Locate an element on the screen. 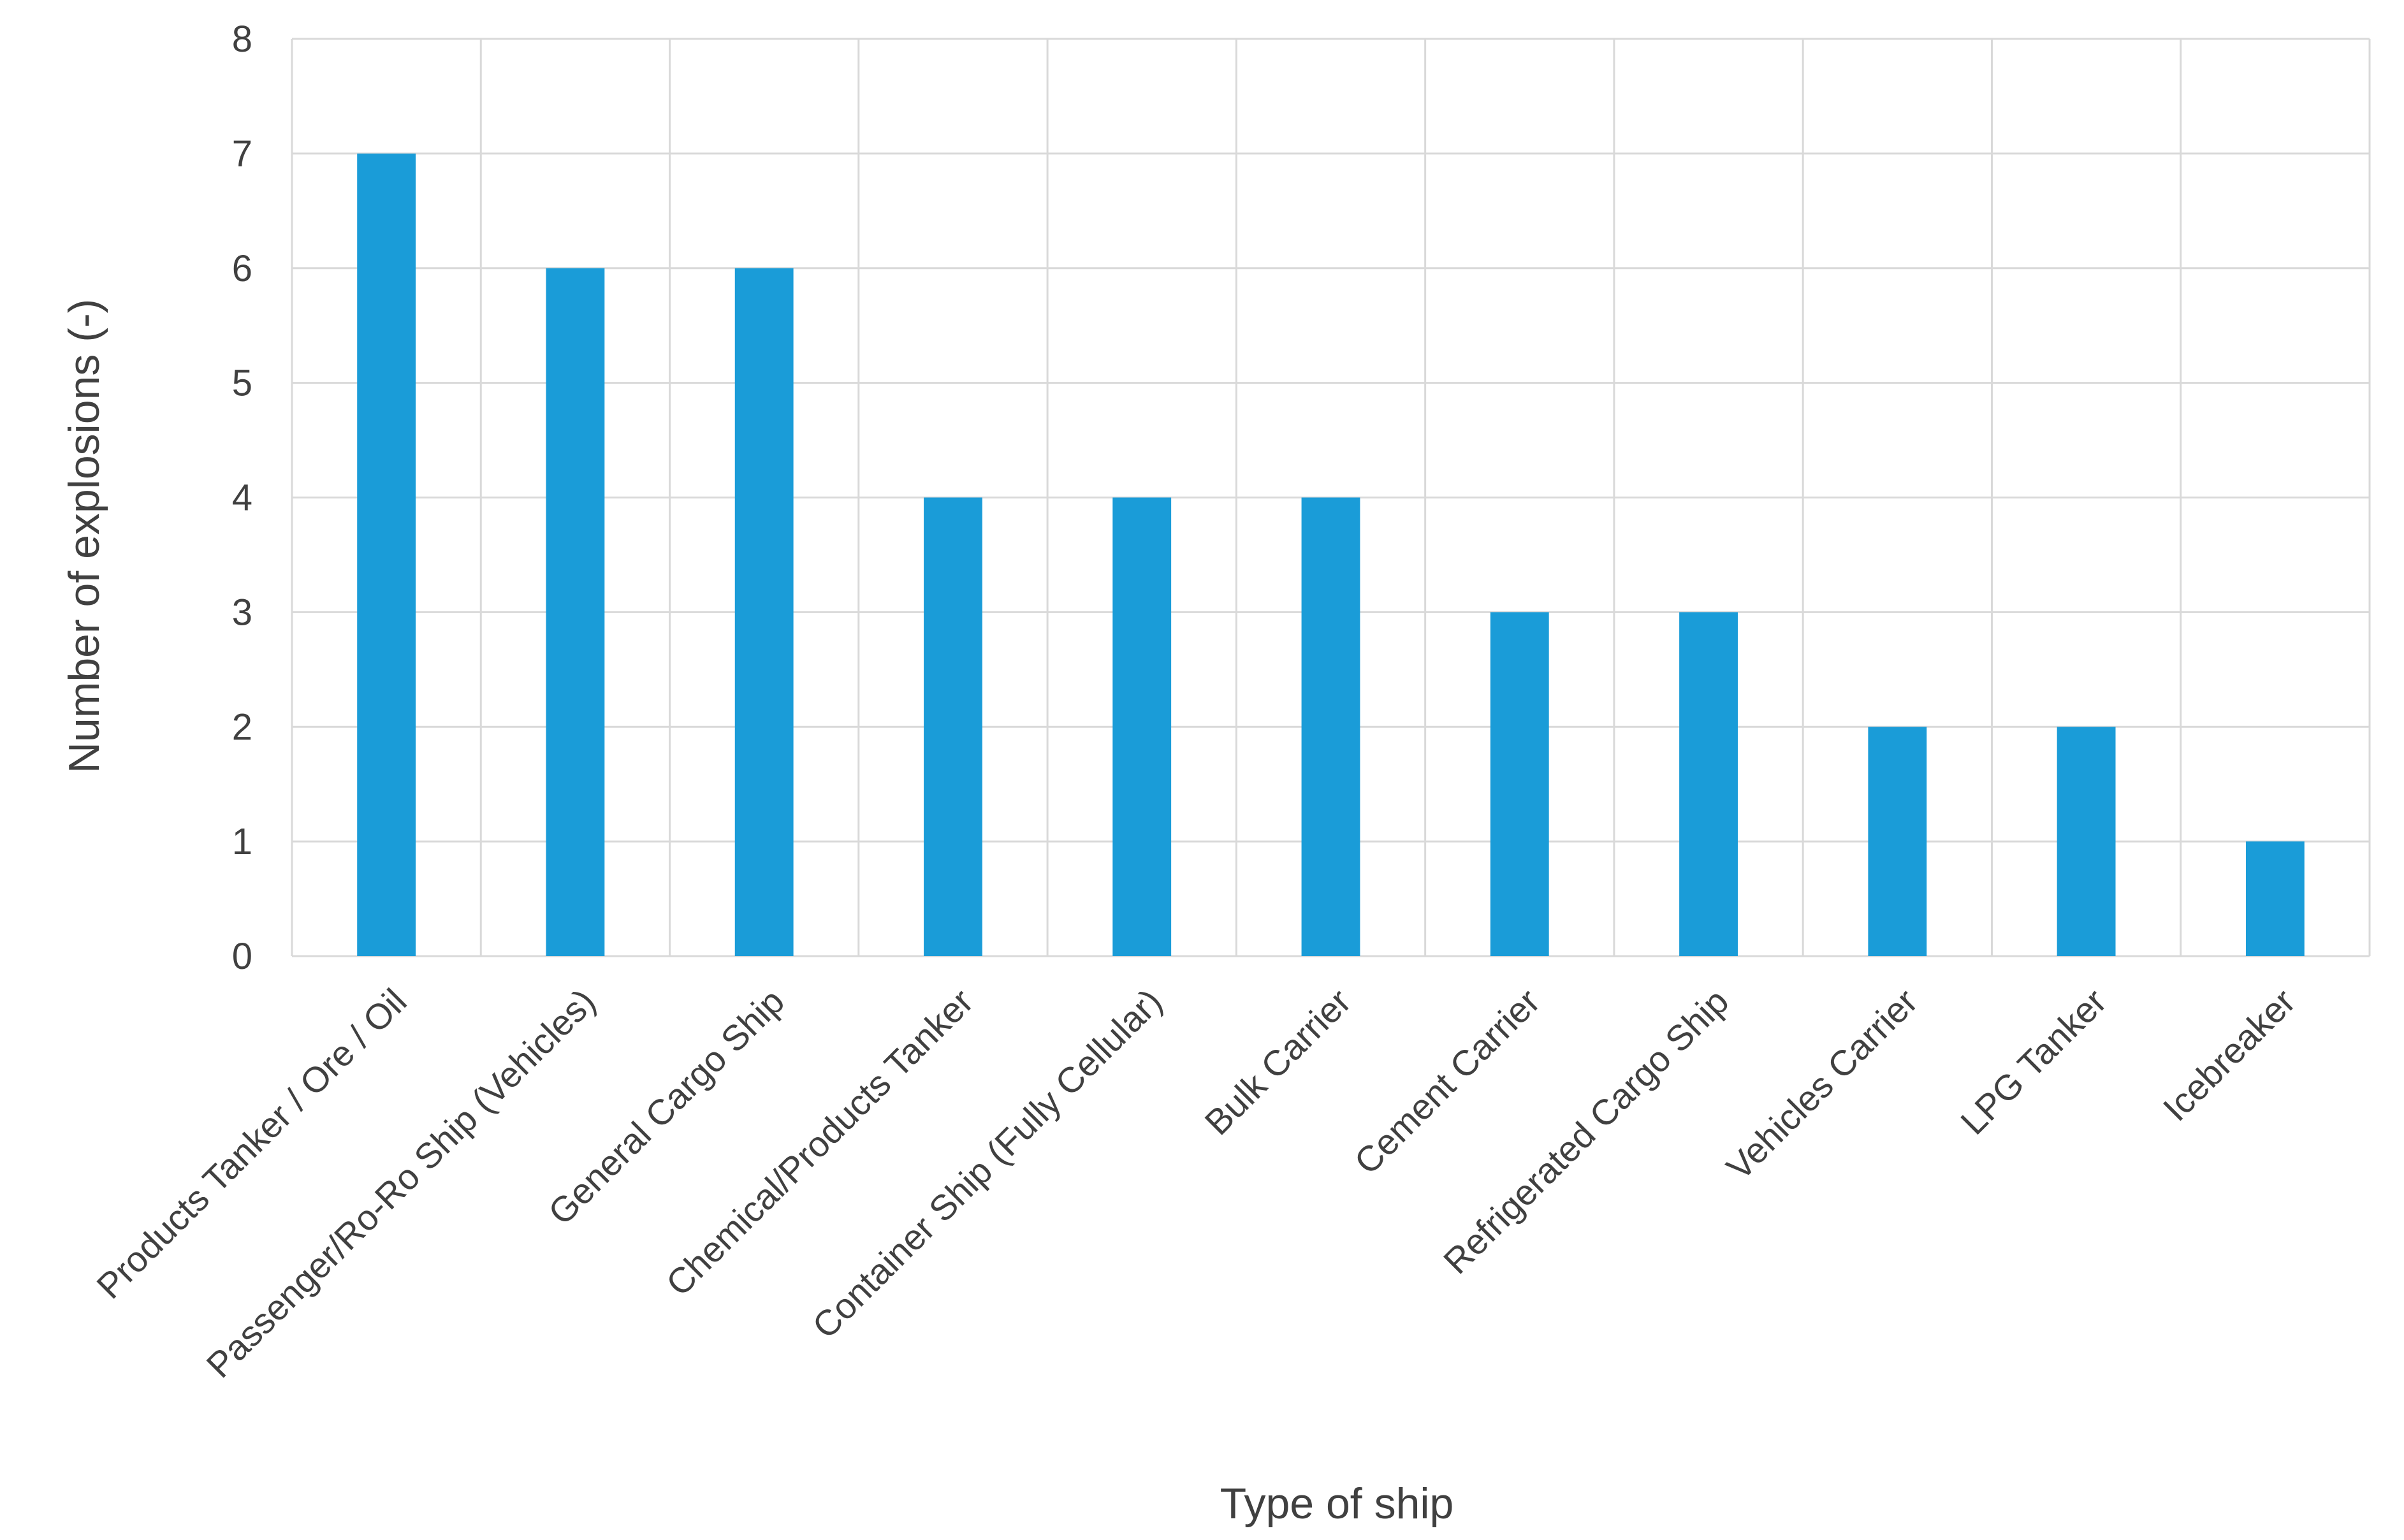 This screenshot has height=1540, width=2404. x-category-label: Vehicles Carrier is located at coordinates (1822, 1084).